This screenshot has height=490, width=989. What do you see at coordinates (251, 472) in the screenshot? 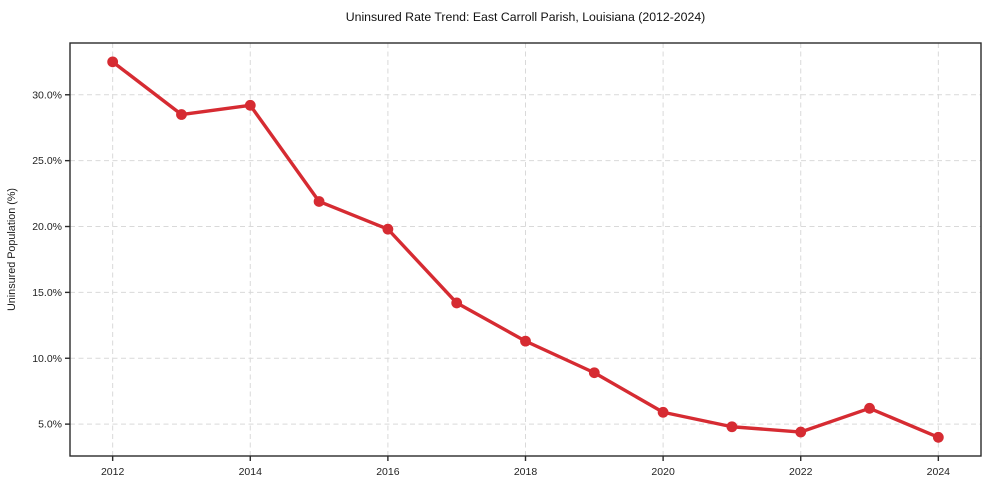
I see `x-tick-label: 2014` at bounding box center [251, 472].